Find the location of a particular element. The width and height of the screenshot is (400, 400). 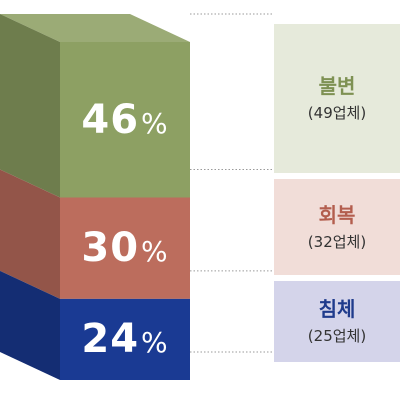

legend-box: 불변 (49업체) is located at coordinates (337, 99).